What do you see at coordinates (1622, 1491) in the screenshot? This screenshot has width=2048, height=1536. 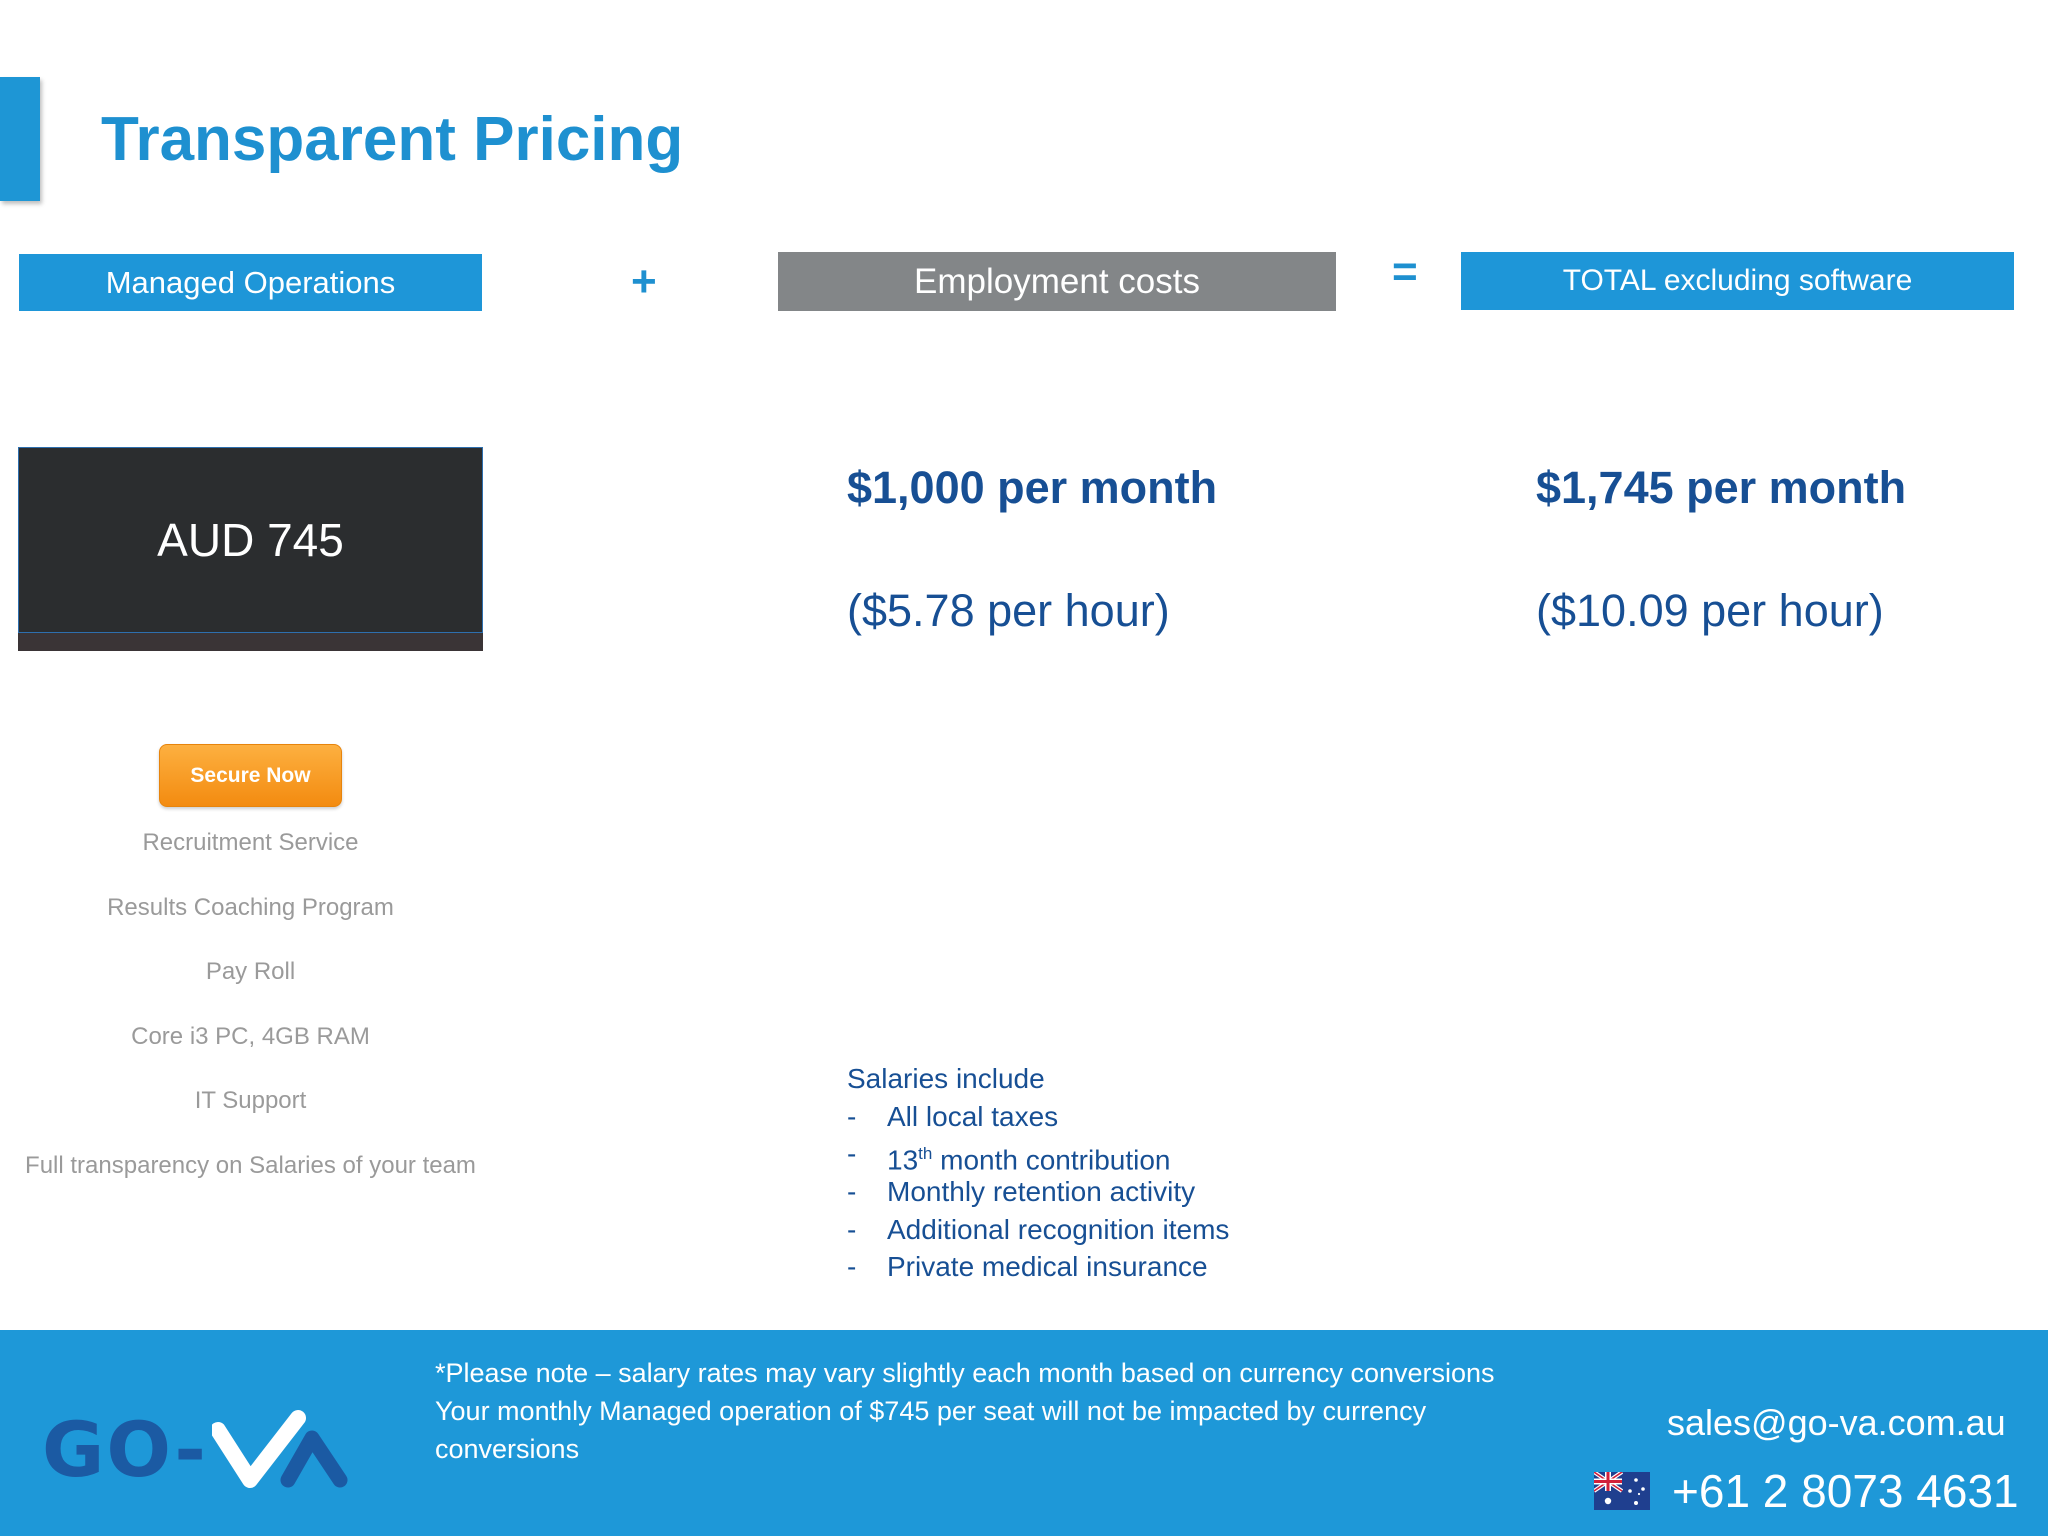 I see `australia-flag-icon` at bounding box center [1622, 1491].